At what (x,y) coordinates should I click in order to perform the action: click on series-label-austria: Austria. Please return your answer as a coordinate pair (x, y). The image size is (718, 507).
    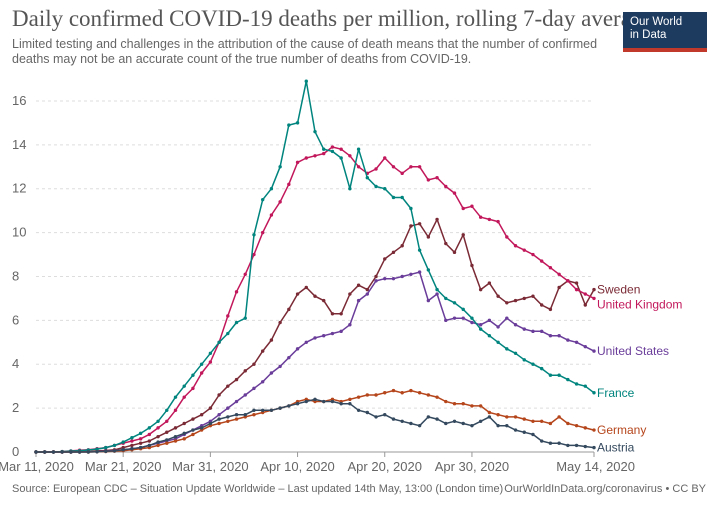
    Looking at the image, I should click on (616, 448).